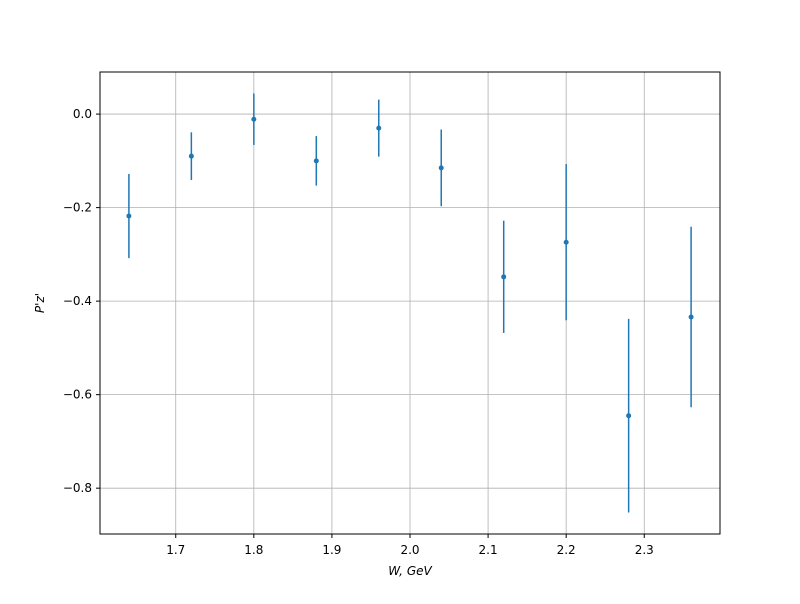 The width and height of the screenshot is (800, 604). Describe the element at coordinates (331, 550) in the screenshot. I see `x-tick-label: 1.9` at that location.